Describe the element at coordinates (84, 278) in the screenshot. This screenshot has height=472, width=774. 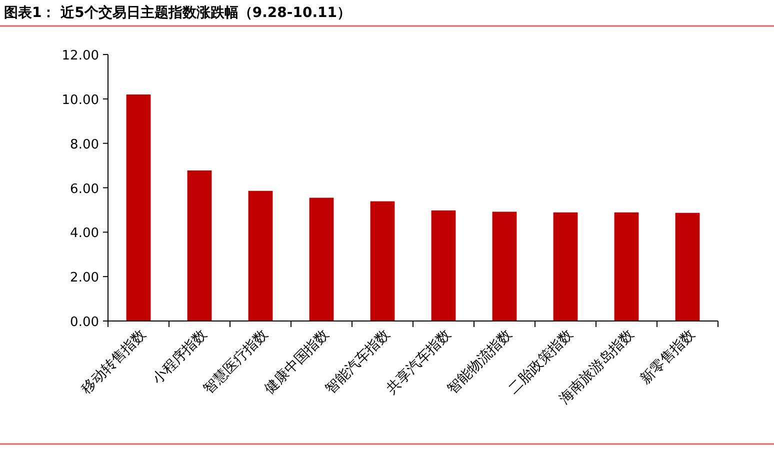
I see `y-tick-label: 2.00` at that location.